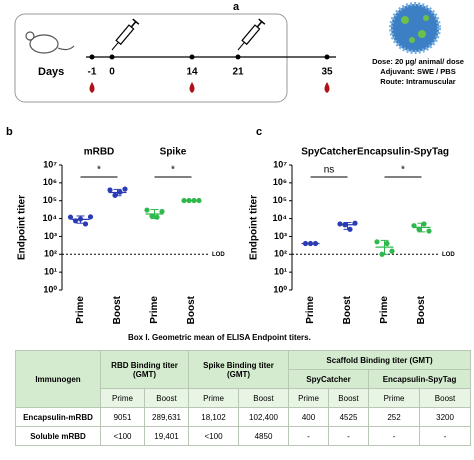 The height and width of the screenshot is (460, 474). Describe the element at coordinates (9, 132) in the screenshot. I see `panel-label: b` at that location.